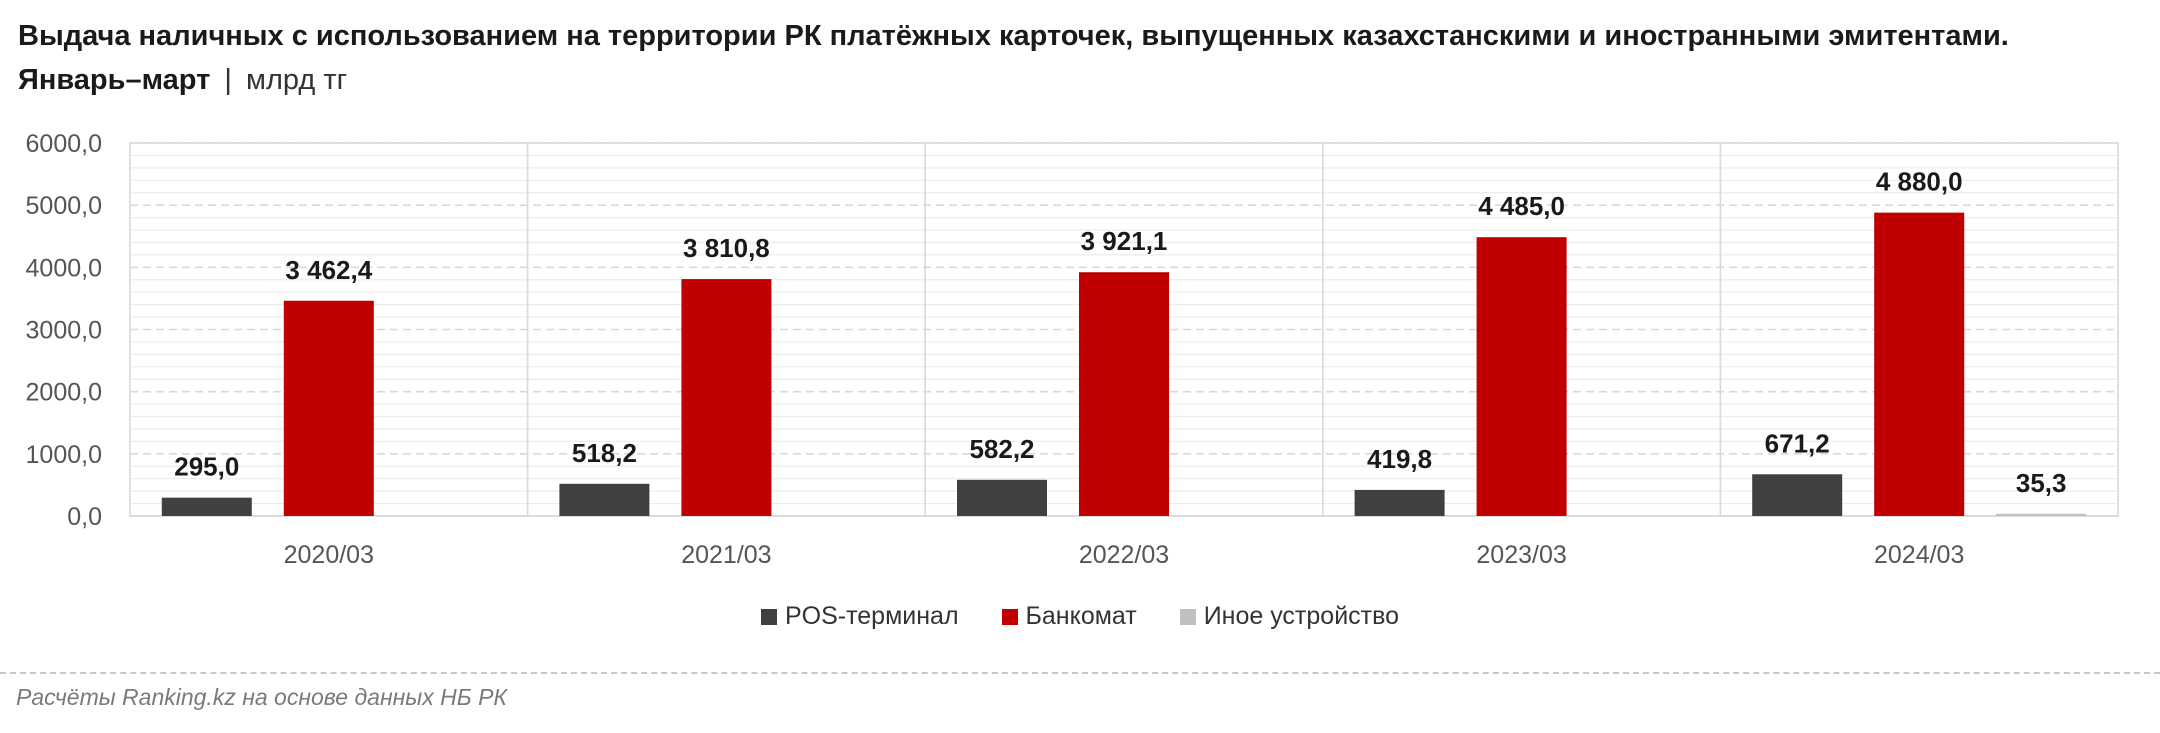 The height and width of the screenshot is (733, 2160). I want to click on data-label: 671,2, so click(1797, 443).